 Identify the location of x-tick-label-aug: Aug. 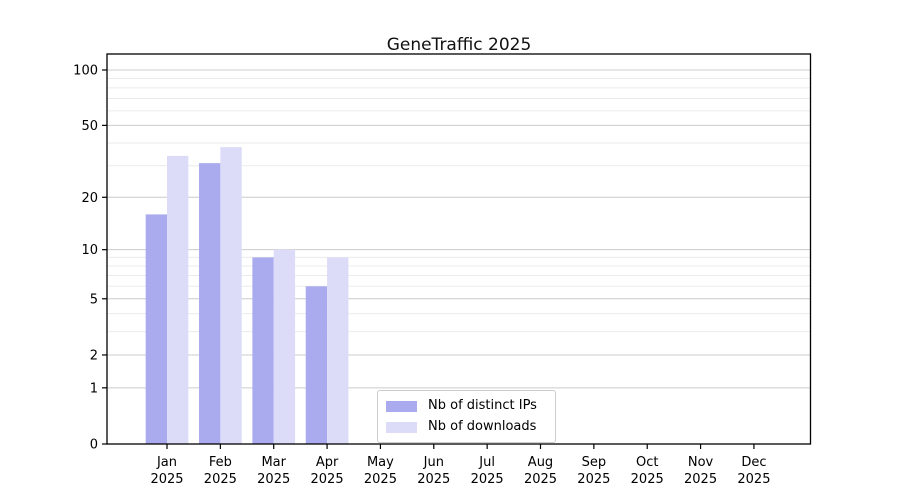
(540, 462).